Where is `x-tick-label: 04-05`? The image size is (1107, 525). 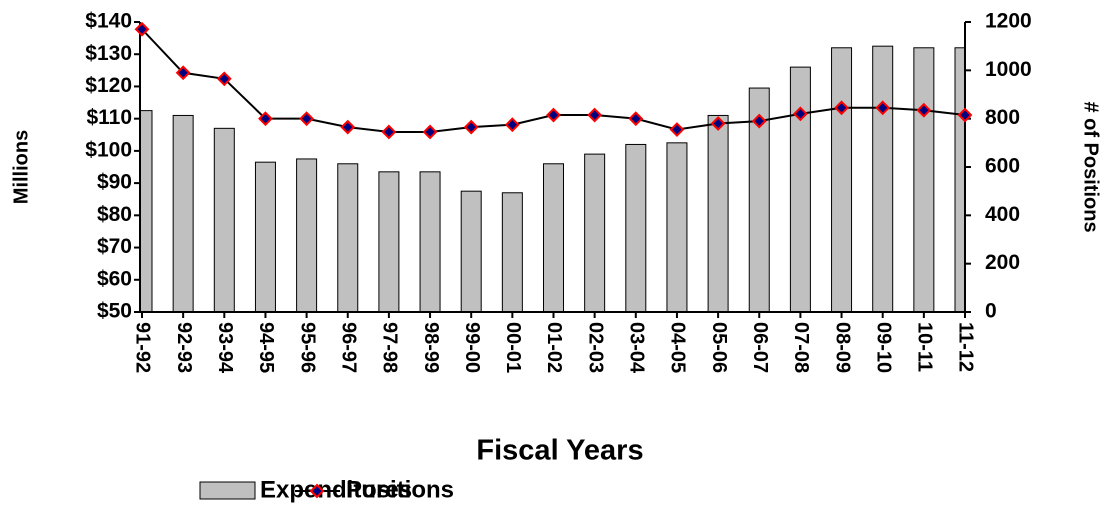
x-tick-label: 04-05 is located at coordinates (678, 347).